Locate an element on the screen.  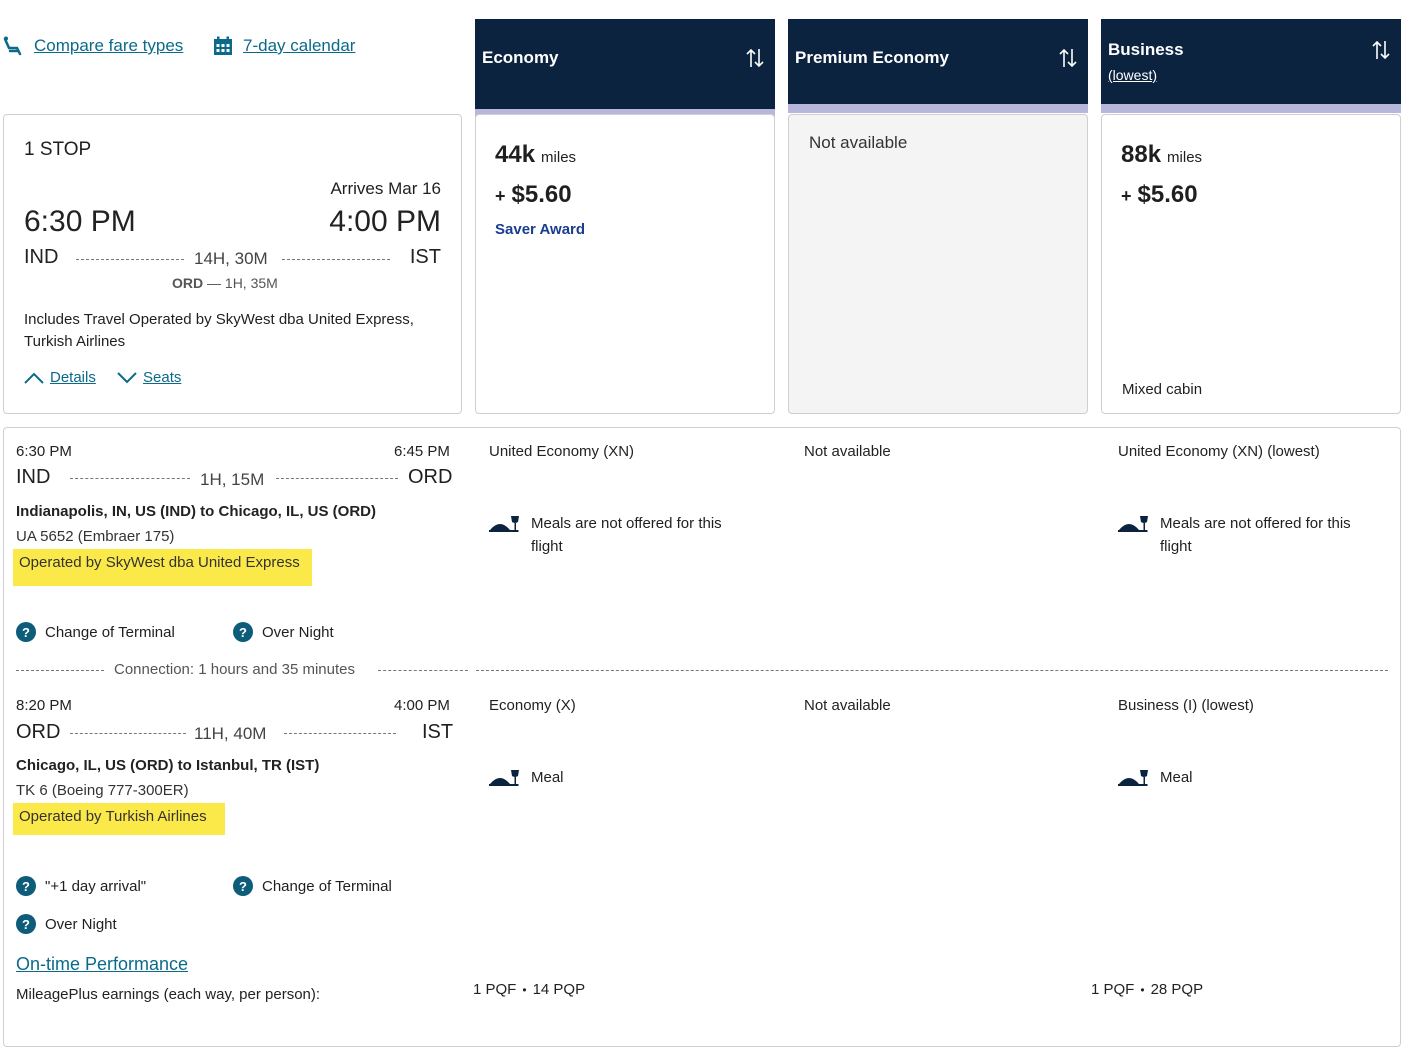
stops-label: 1 STOP is located at coordinates (58, 149).